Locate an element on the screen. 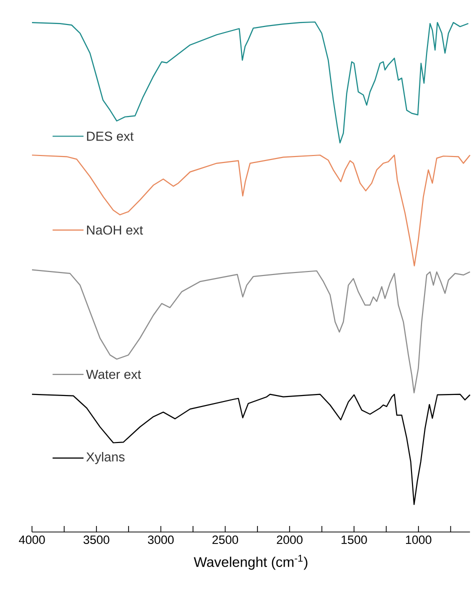 This screenshot has width=471, height=595. x-tick-label: 2500 is located at coordinates (225, 540).